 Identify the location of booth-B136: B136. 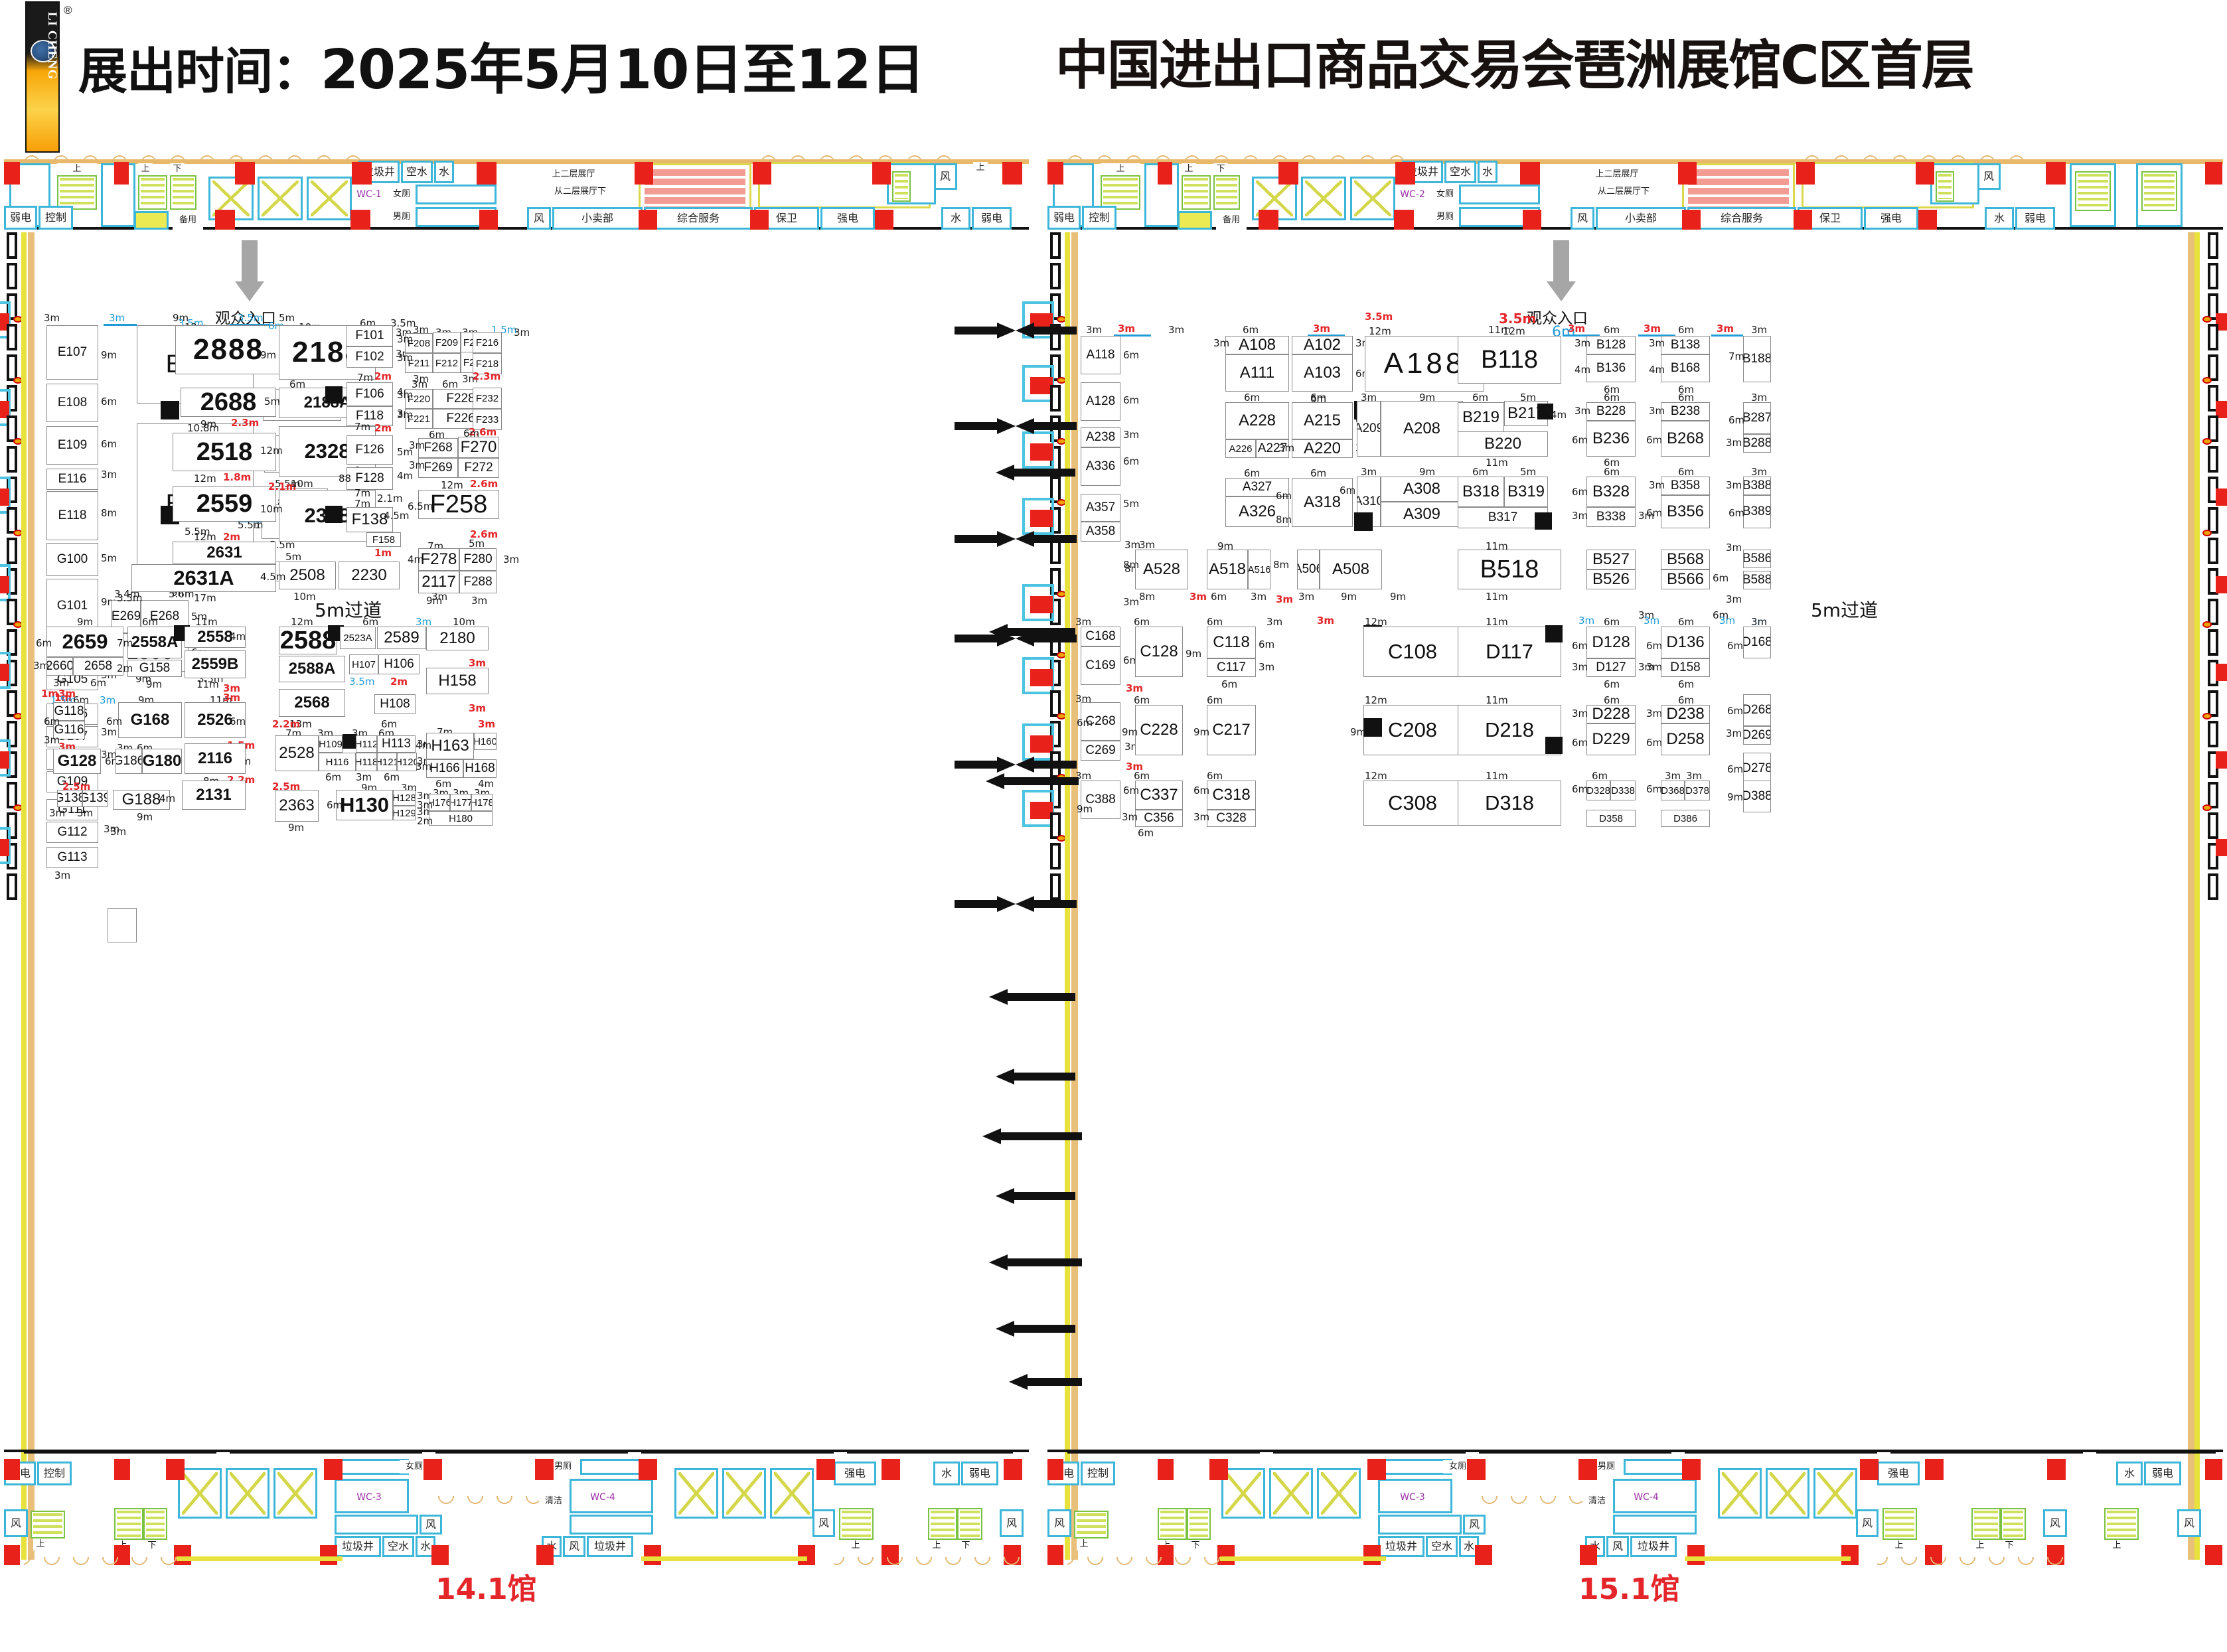
(1611, 368).